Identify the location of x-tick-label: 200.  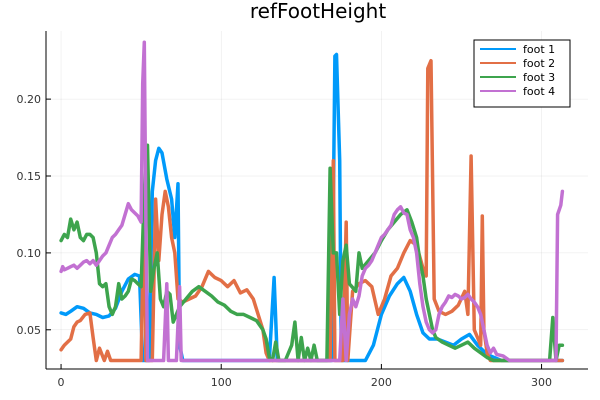
(381, 382).